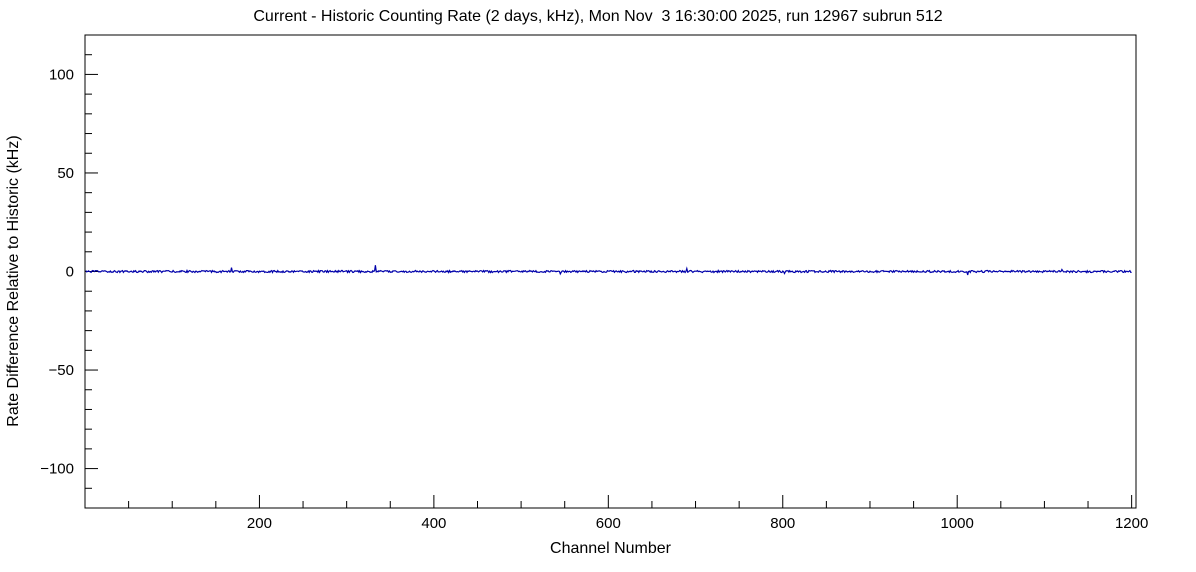 This screenshot has width=1196, height=572. What do you see at coordinates (608, 523) in the screenshot?
I see `svg-text: 600` at bounding box center [608, 523].